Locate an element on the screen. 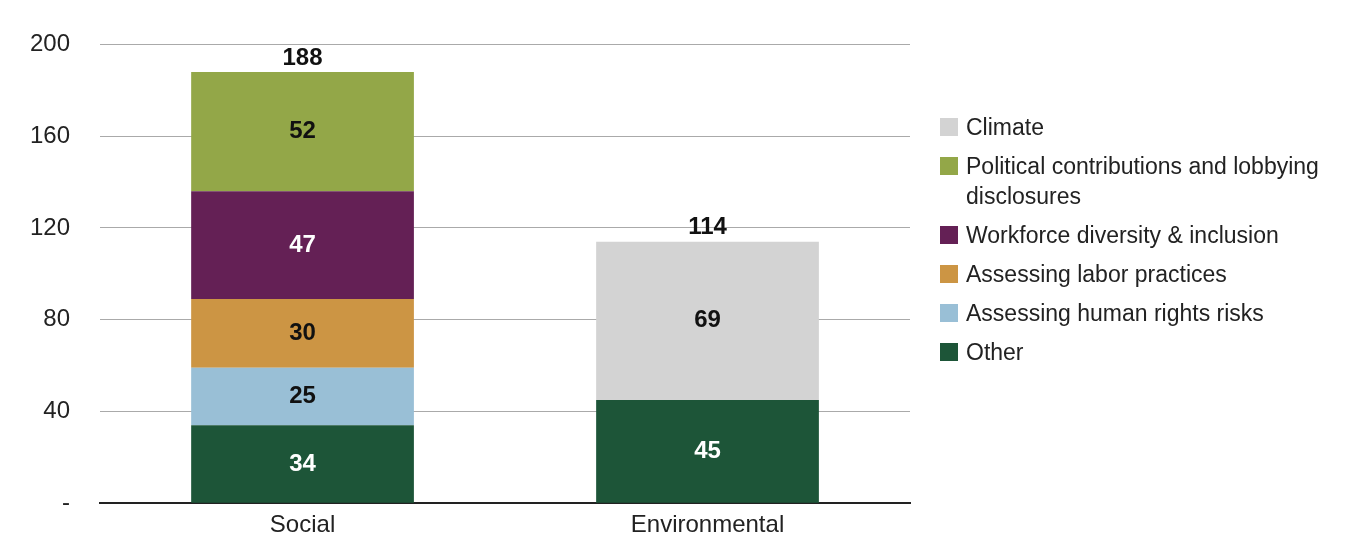  data-label: 34 is located at coordinates (303, 462).